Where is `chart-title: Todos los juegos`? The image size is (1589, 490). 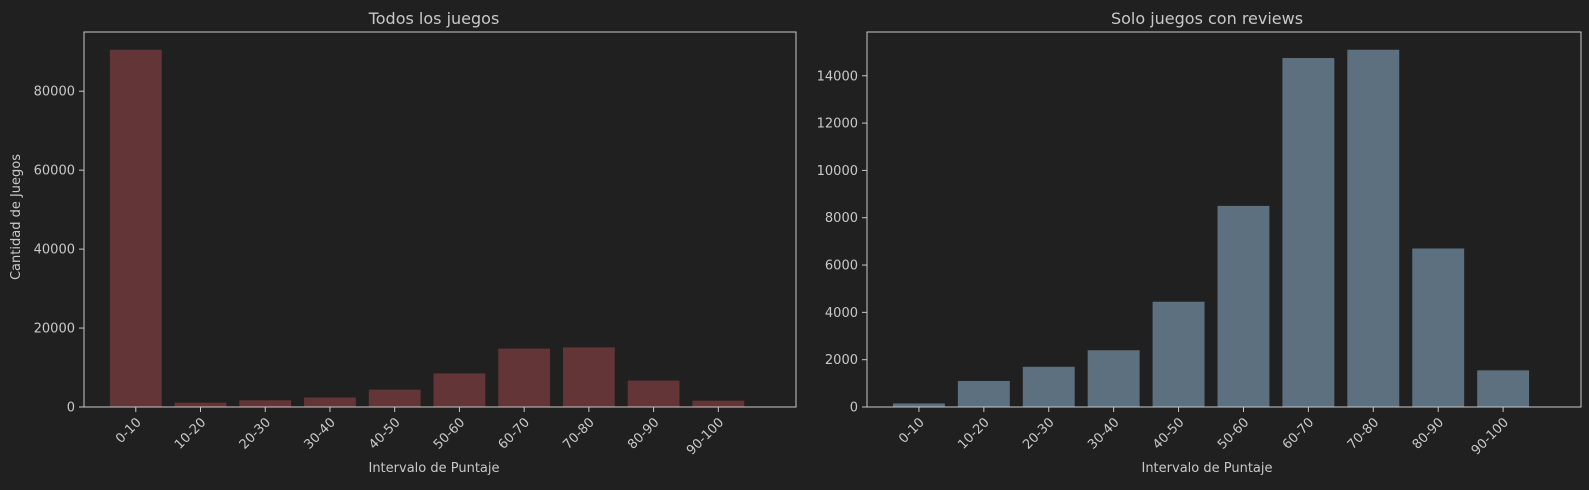 chart-title: Todos los juegos is located at coordinates (434, 18).